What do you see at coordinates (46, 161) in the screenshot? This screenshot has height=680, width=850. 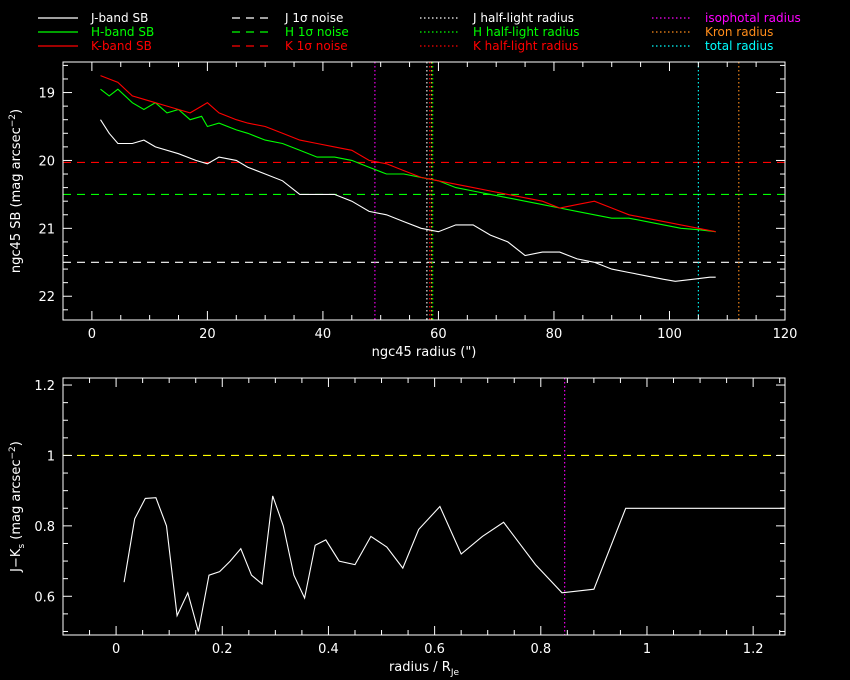 I see `sb-ytick-label: 20` at bounding box center [46, 161].